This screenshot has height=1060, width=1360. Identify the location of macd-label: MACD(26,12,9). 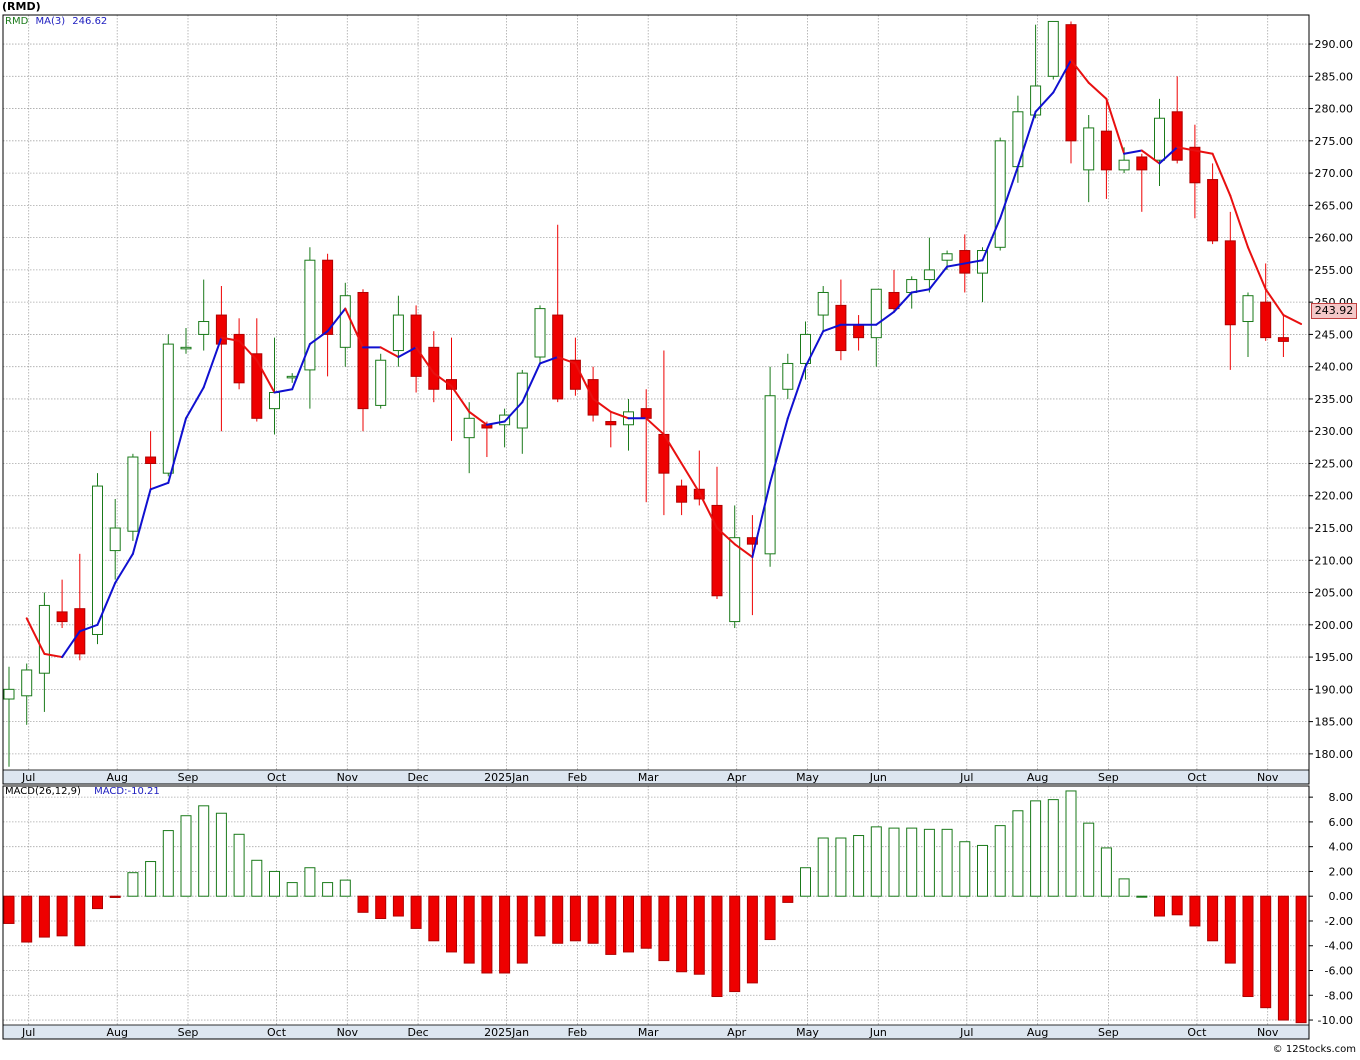
(43, 791).